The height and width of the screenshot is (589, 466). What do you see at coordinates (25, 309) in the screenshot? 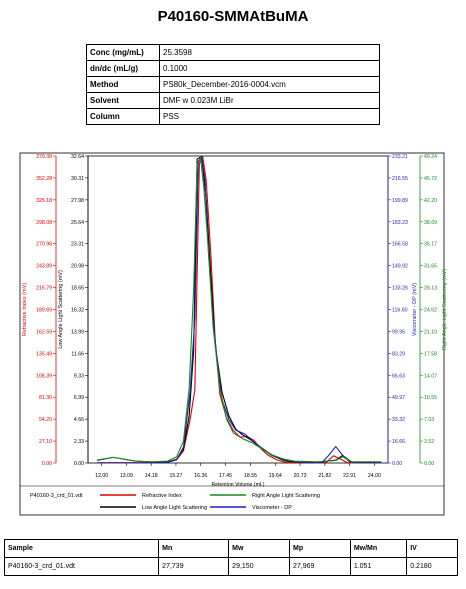
I see `y-axis-label: Refractive Index (mV)` at bounding box center [25, 309].